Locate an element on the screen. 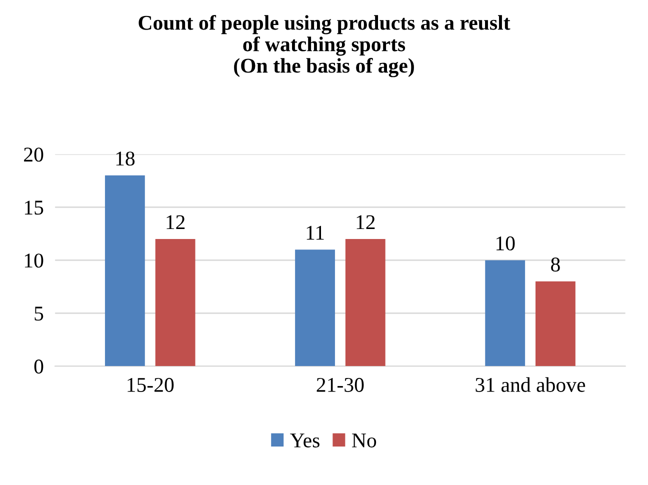 The width and height of the screenshot is (648, 485). legend-label: Yes is located at coordinates (305, 441).